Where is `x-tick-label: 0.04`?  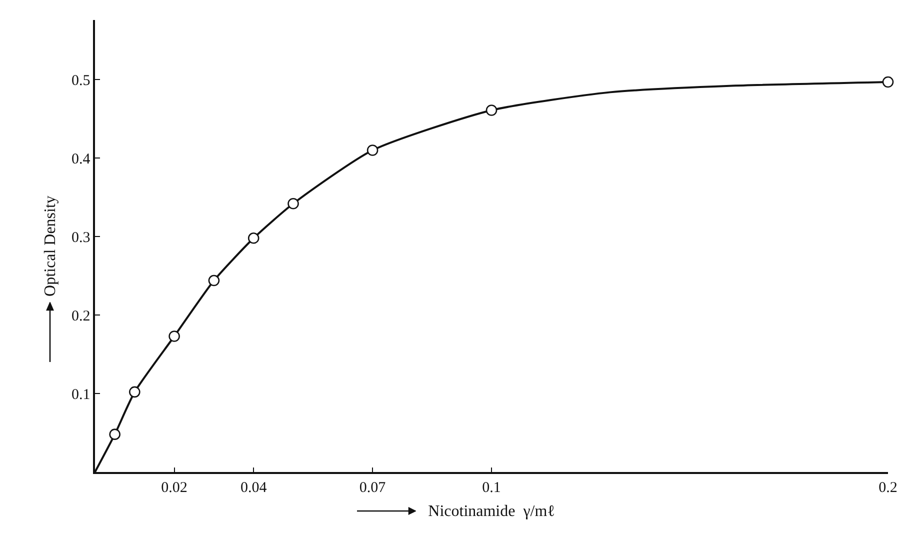 x-tick-label: 0.04 is located at coordinates (254, 488).